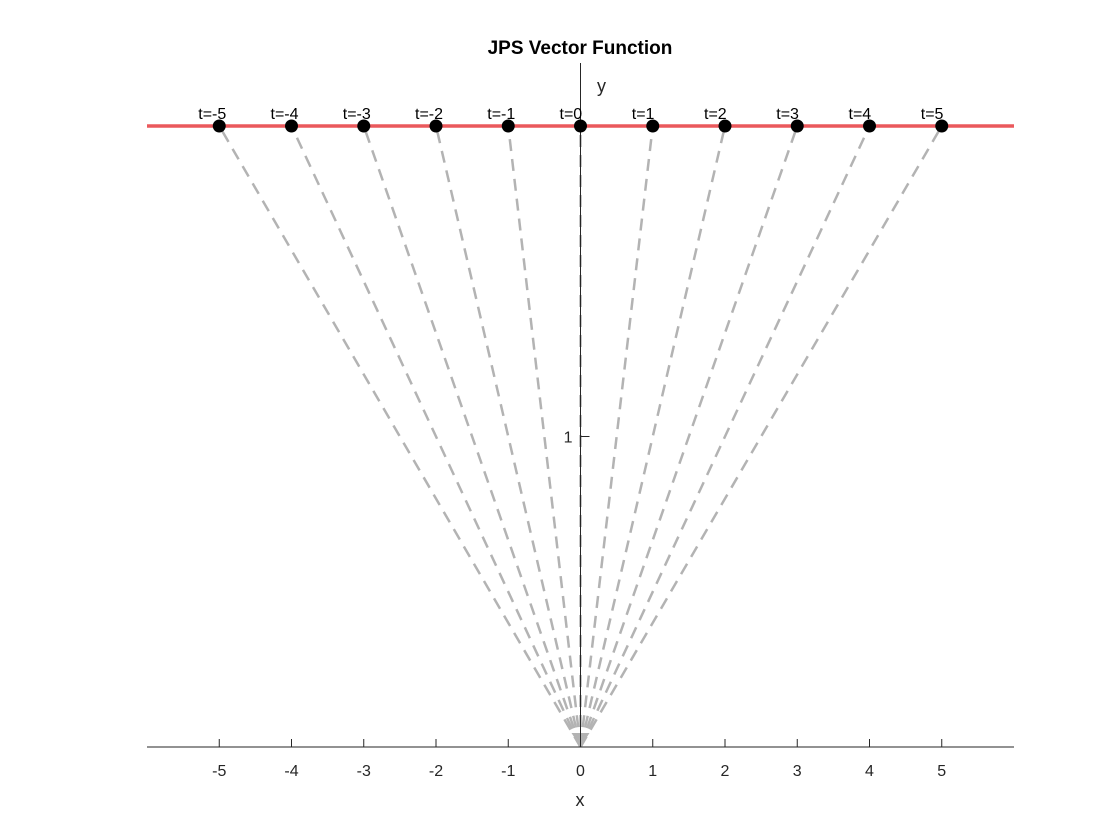  What do you see at coordinates (501, 114) in the screenshot?
I see `point-label-t-1: t=-1` at bounding box center [501, 114].